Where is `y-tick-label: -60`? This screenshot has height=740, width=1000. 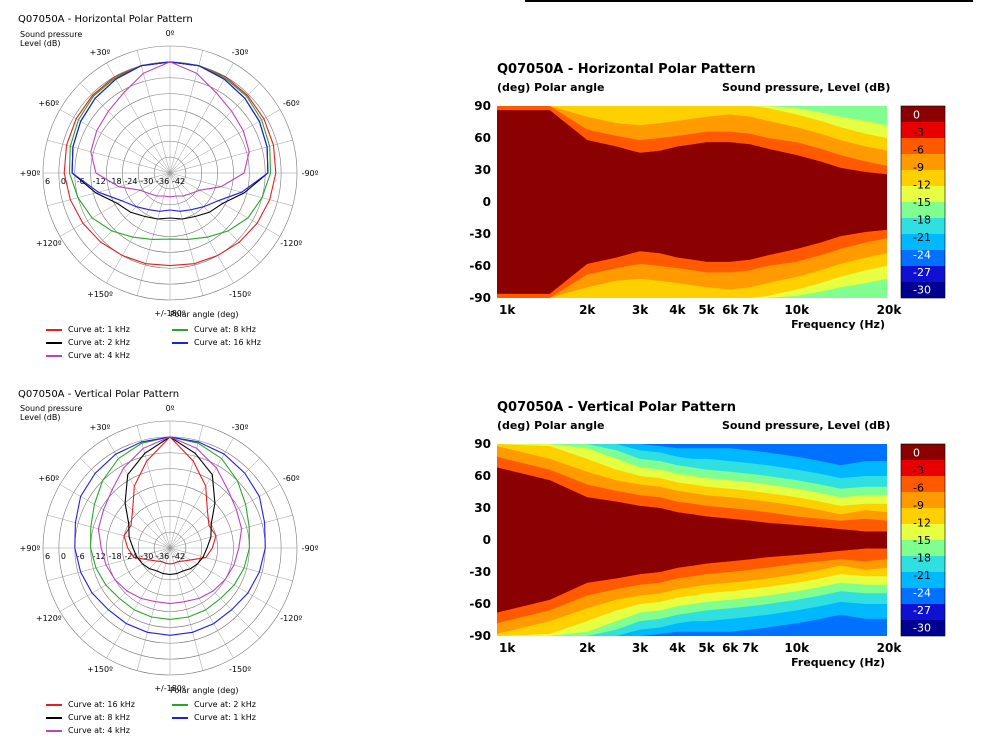
y-tick-label: -60 is located at coordinates (480, 266).